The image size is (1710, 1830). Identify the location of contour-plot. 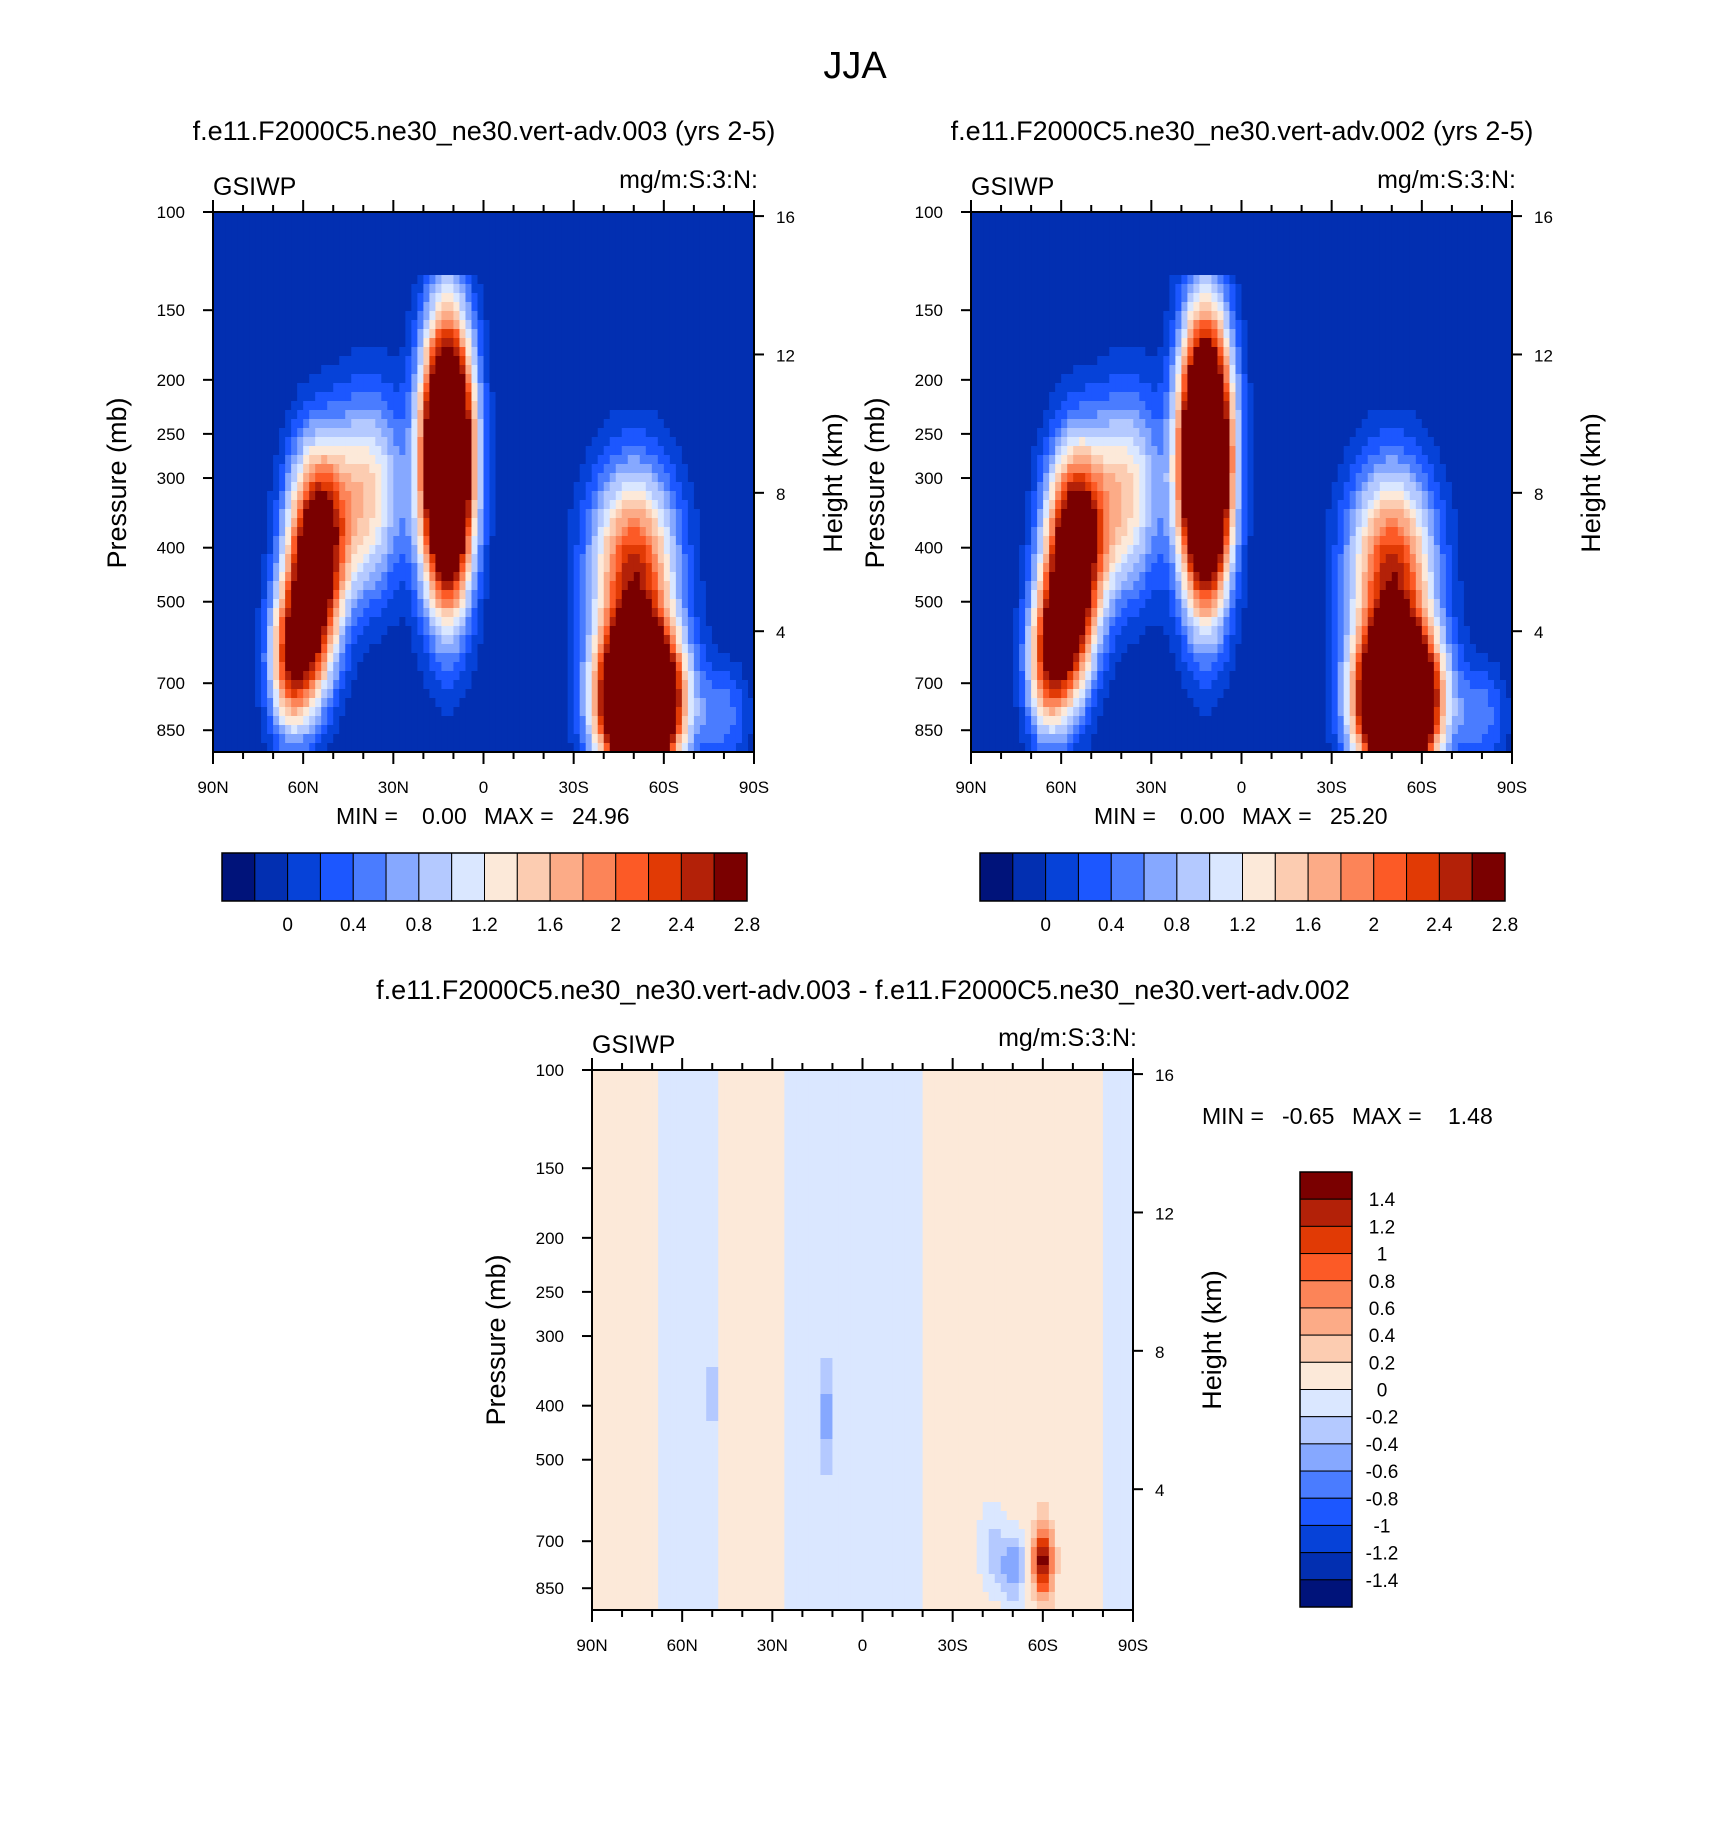
(484, 482).